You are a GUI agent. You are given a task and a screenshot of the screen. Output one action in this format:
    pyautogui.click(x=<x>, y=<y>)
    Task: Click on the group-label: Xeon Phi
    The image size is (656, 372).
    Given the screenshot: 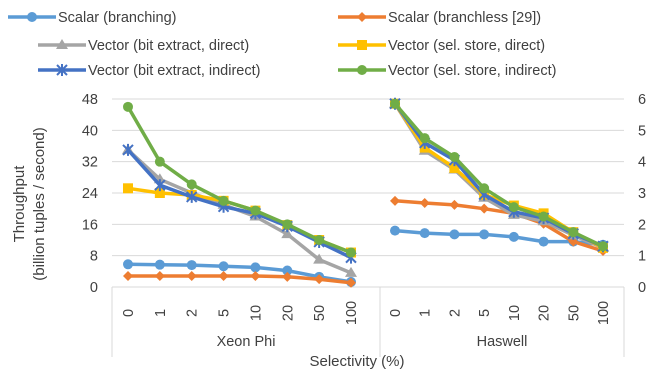 What is the action you would take?
    pyautogui.click(x=246, y=342)
    